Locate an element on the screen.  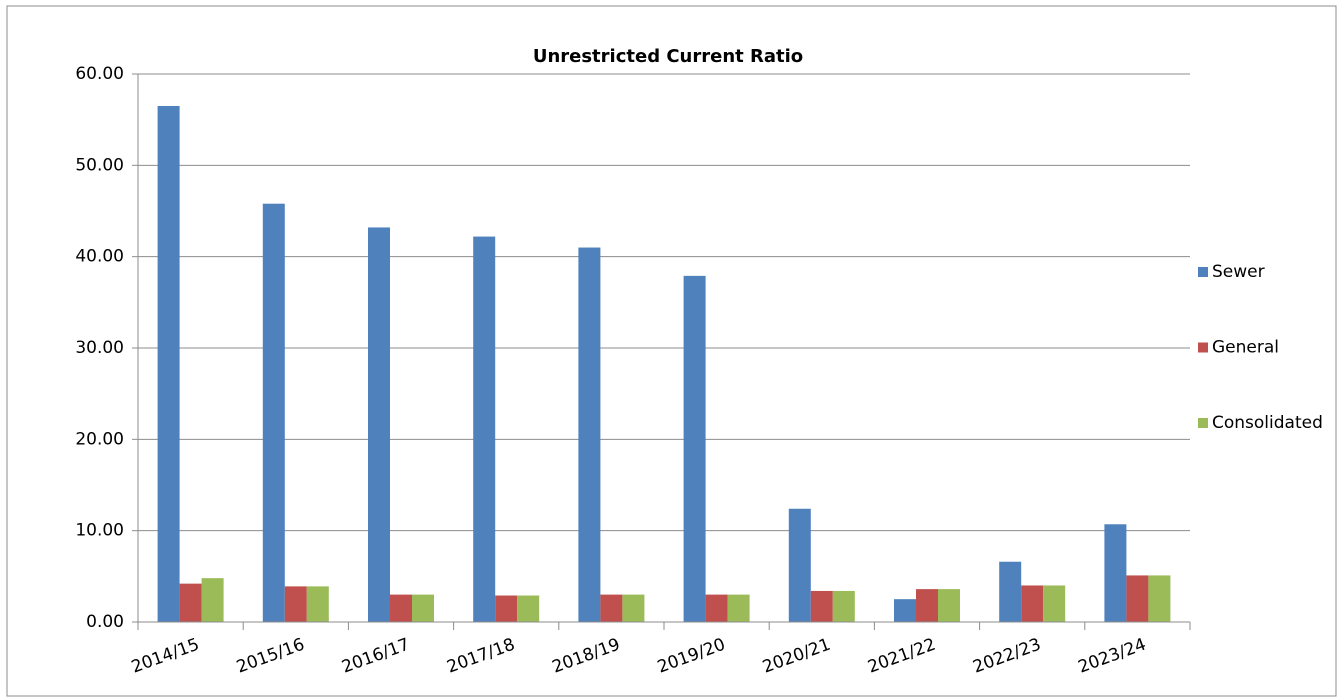
legend-label: Consolidated is located at coordinates (1267, 423).